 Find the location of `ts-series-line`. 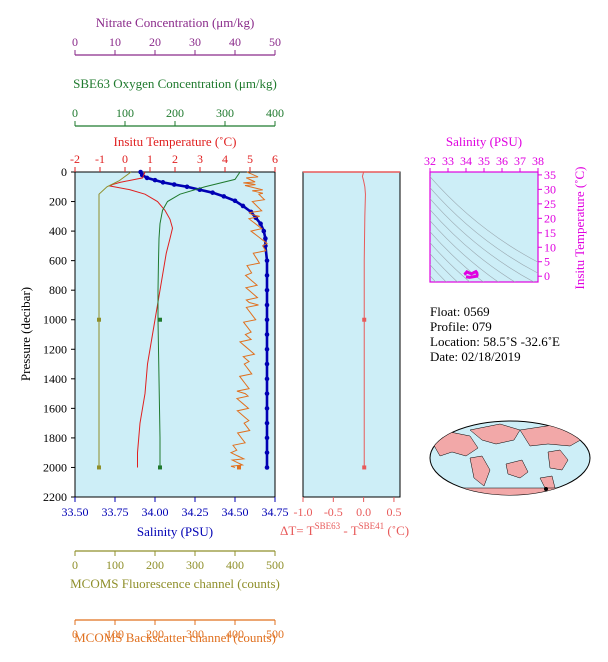

ts-series-line is located at coordinates (471, 274).